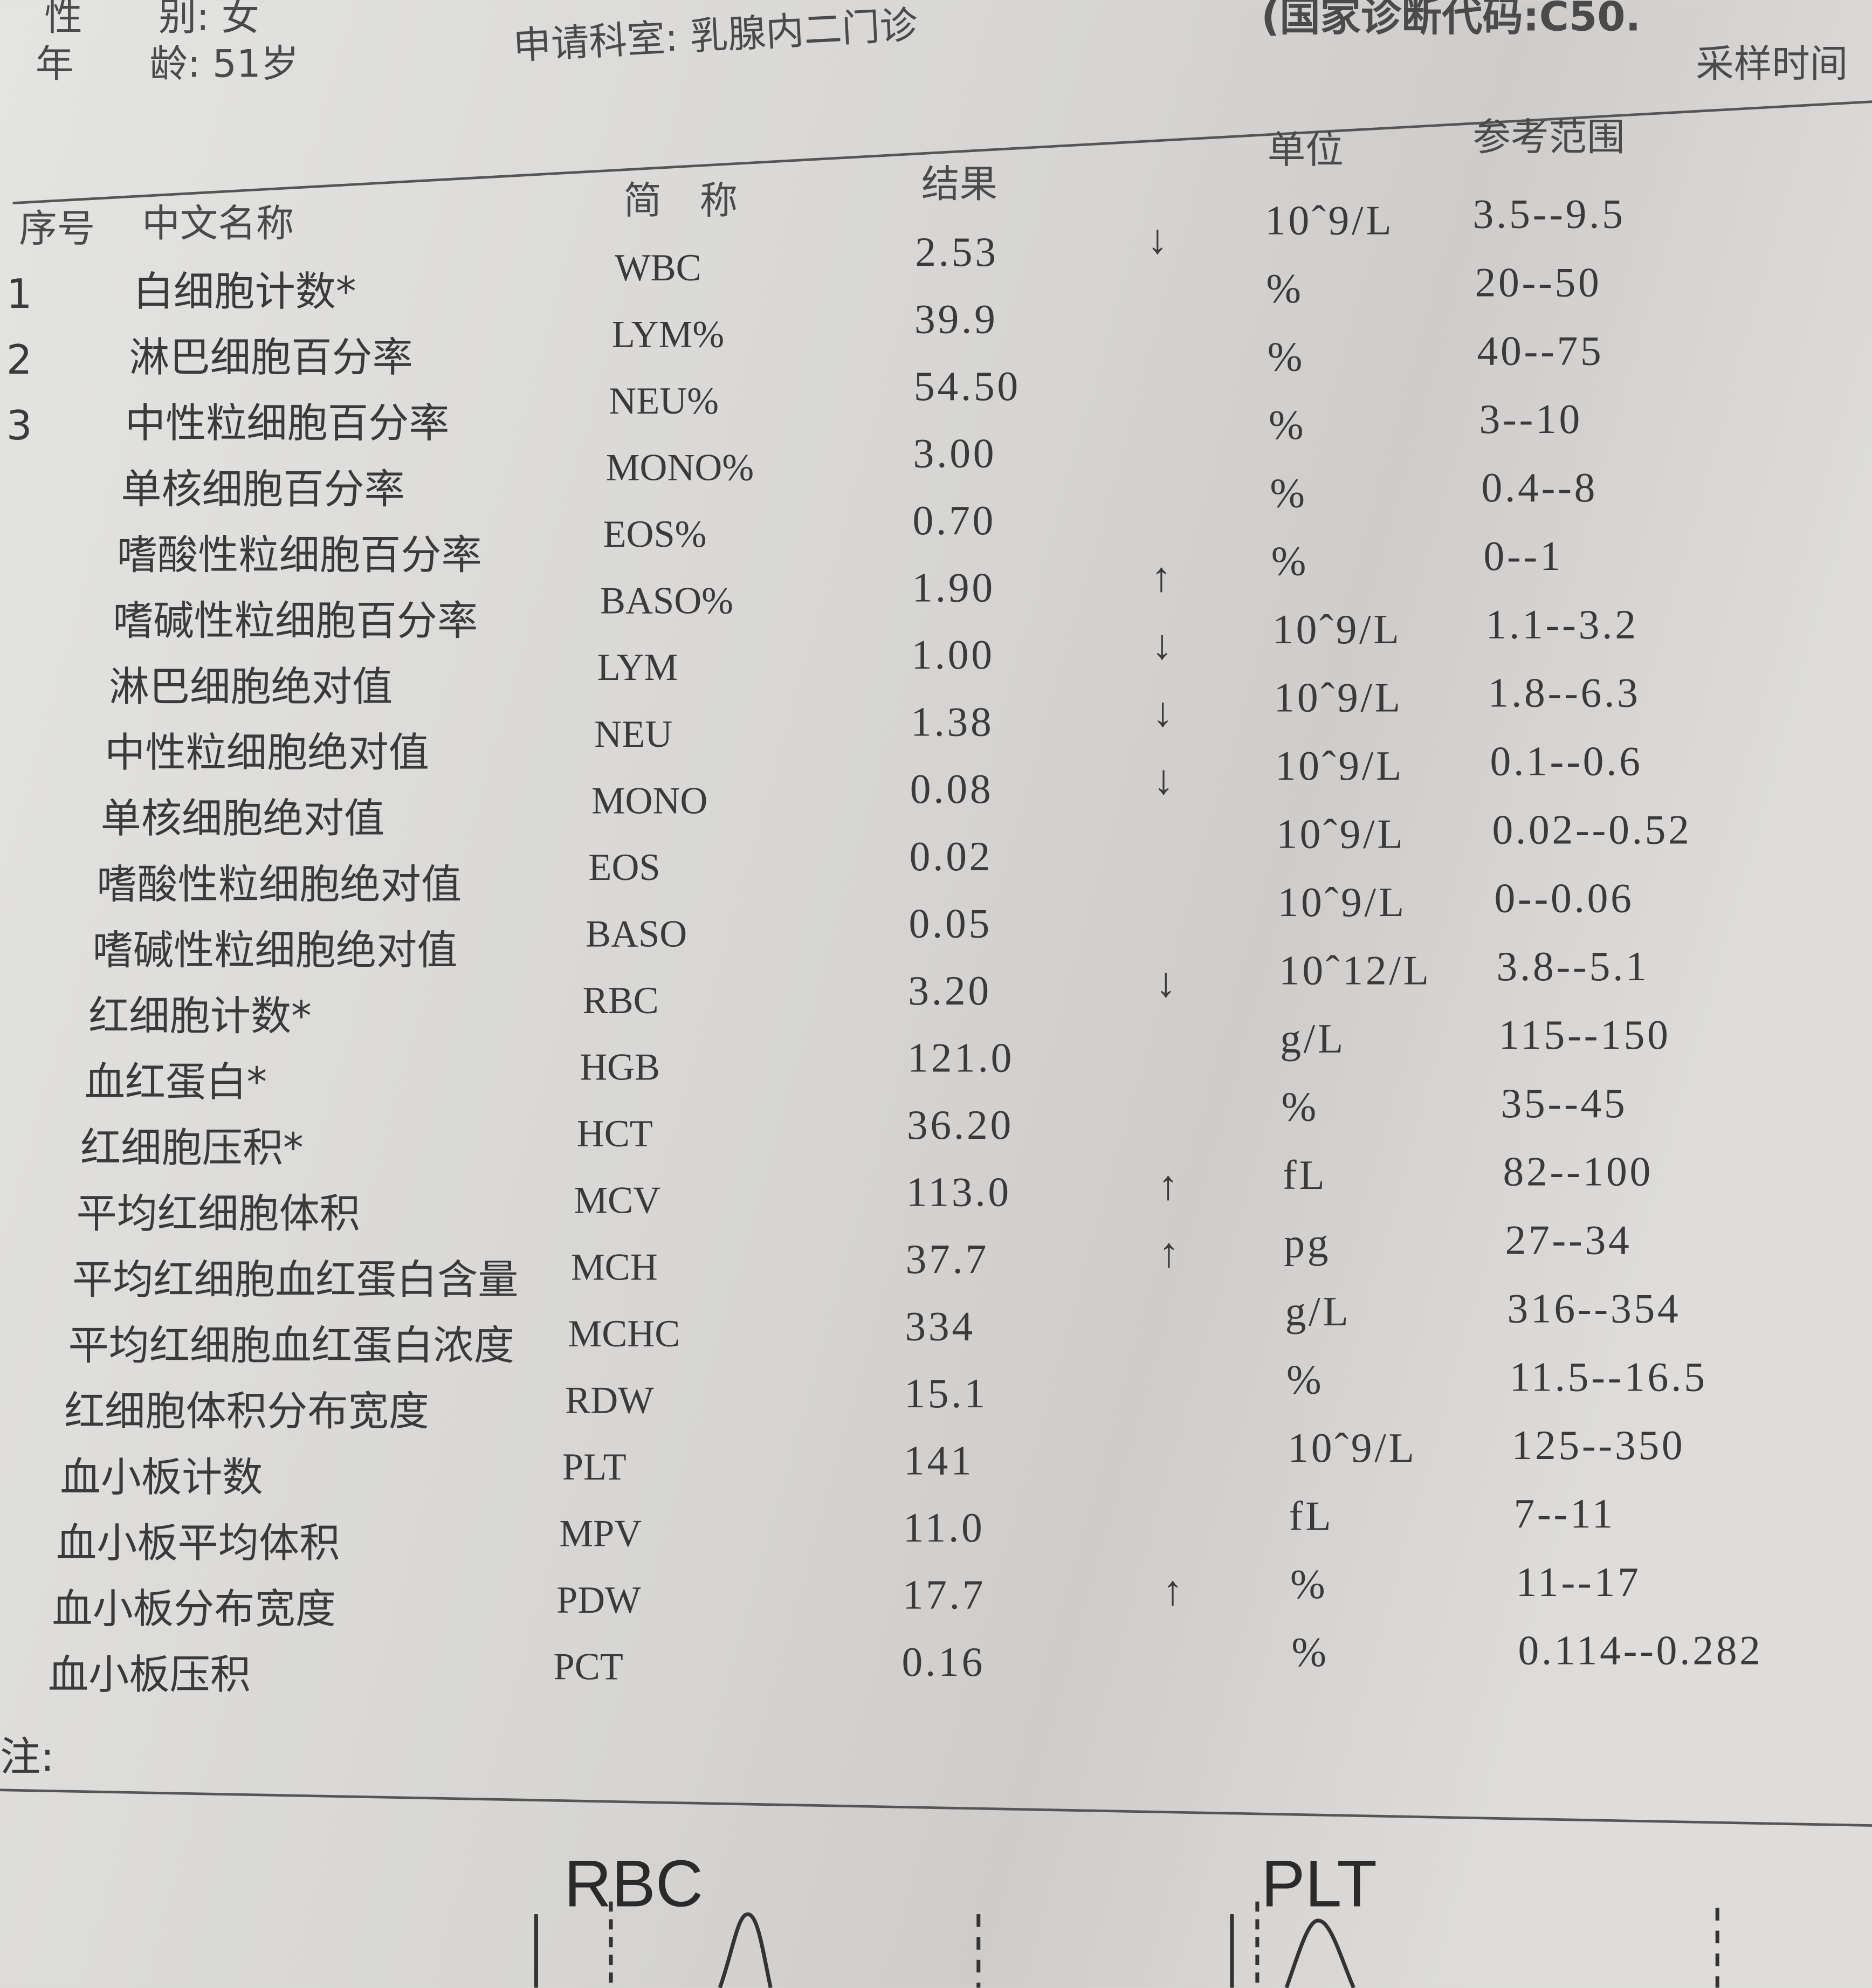 This screenshot has height=1988, width=1872. I want to click on reference-range: 3--10, so click(1531, 419).